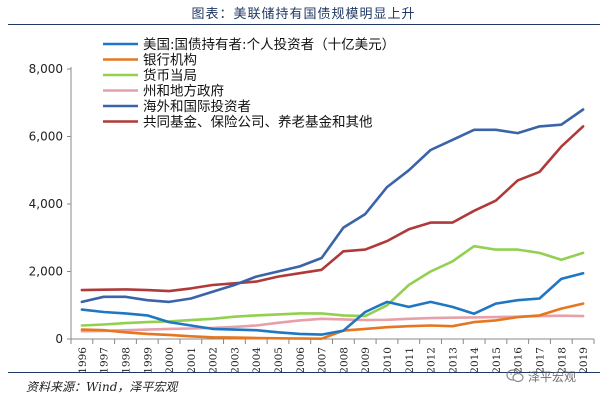  What do you see at coordinates (183, 92) in the screenshot?
I see `legend-label: 州和地方政府` at bounding box center [183, 92].